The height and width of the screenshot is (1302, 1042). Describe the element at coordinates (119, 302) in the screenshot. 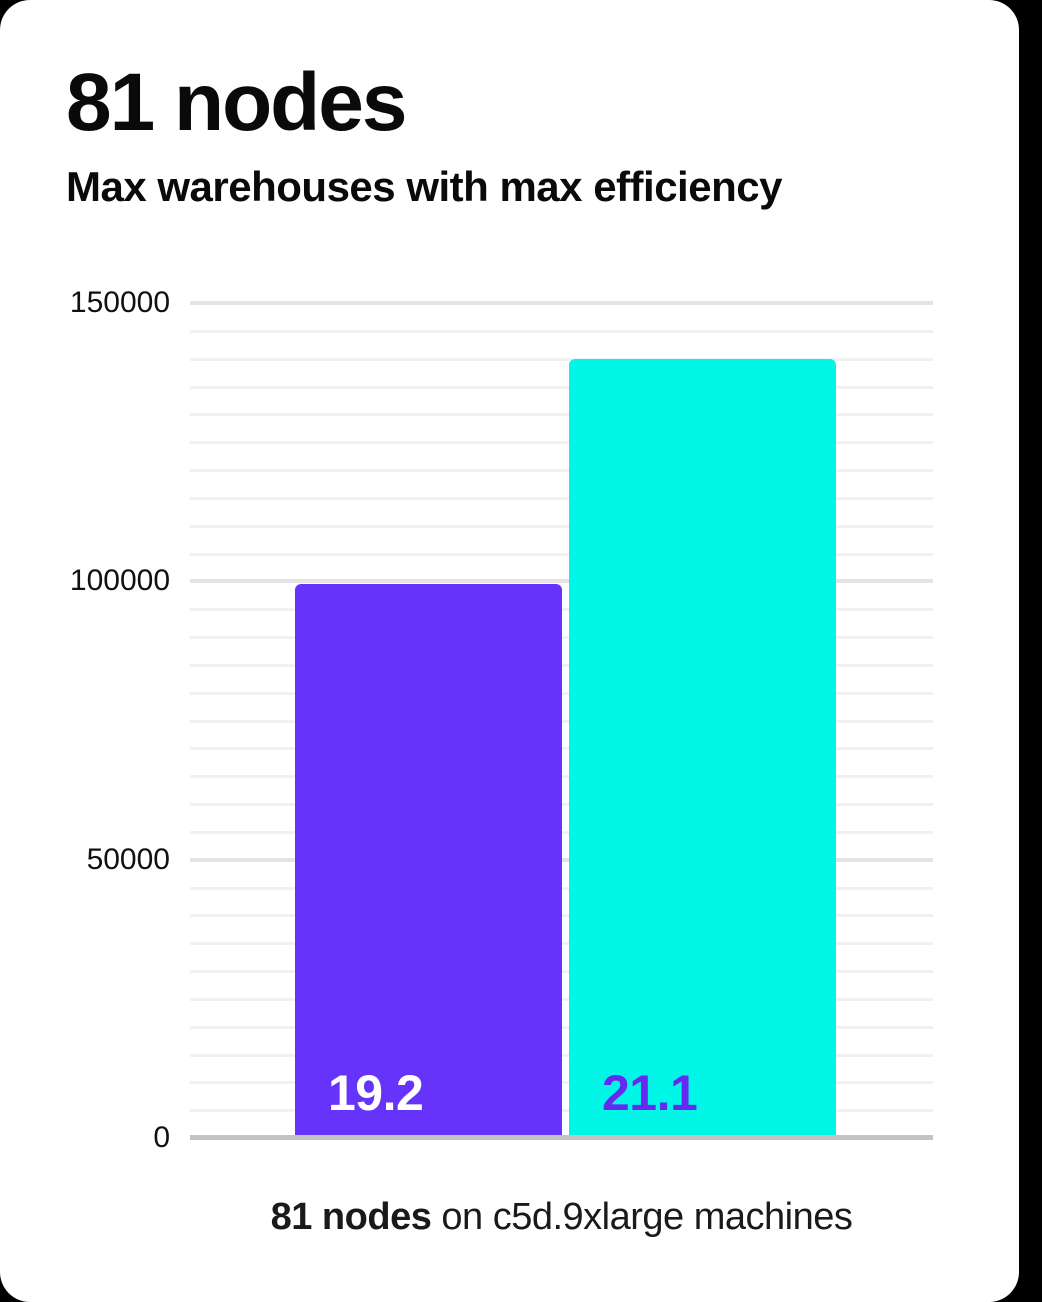

I see `y-tick-label: 150000` at that location.